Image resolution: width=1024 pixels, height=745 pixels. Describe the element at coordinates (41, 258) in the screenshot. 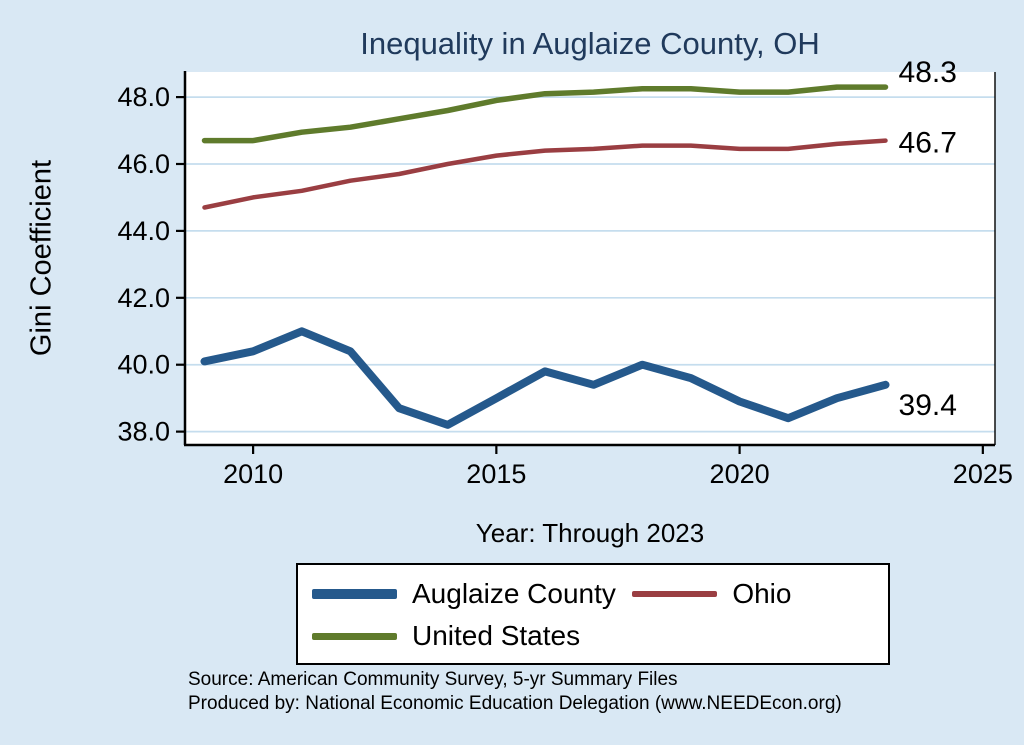

I see `y-axis-label: Gini Coefficient` at that location.